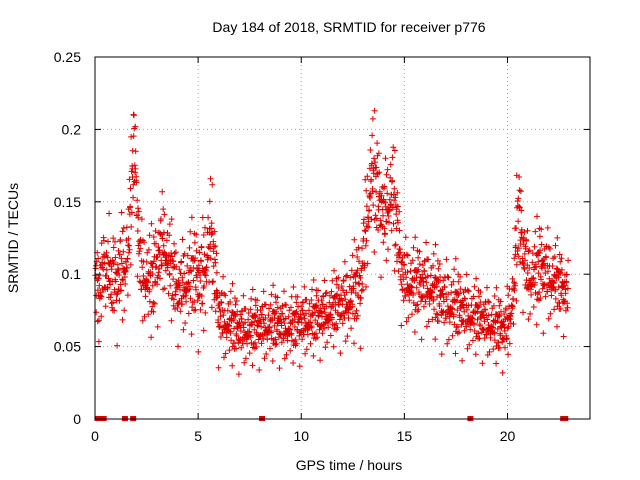 This screenshot has height=480, width=640. I want to click on y-tick-label: 0.05, so click(67, 347).